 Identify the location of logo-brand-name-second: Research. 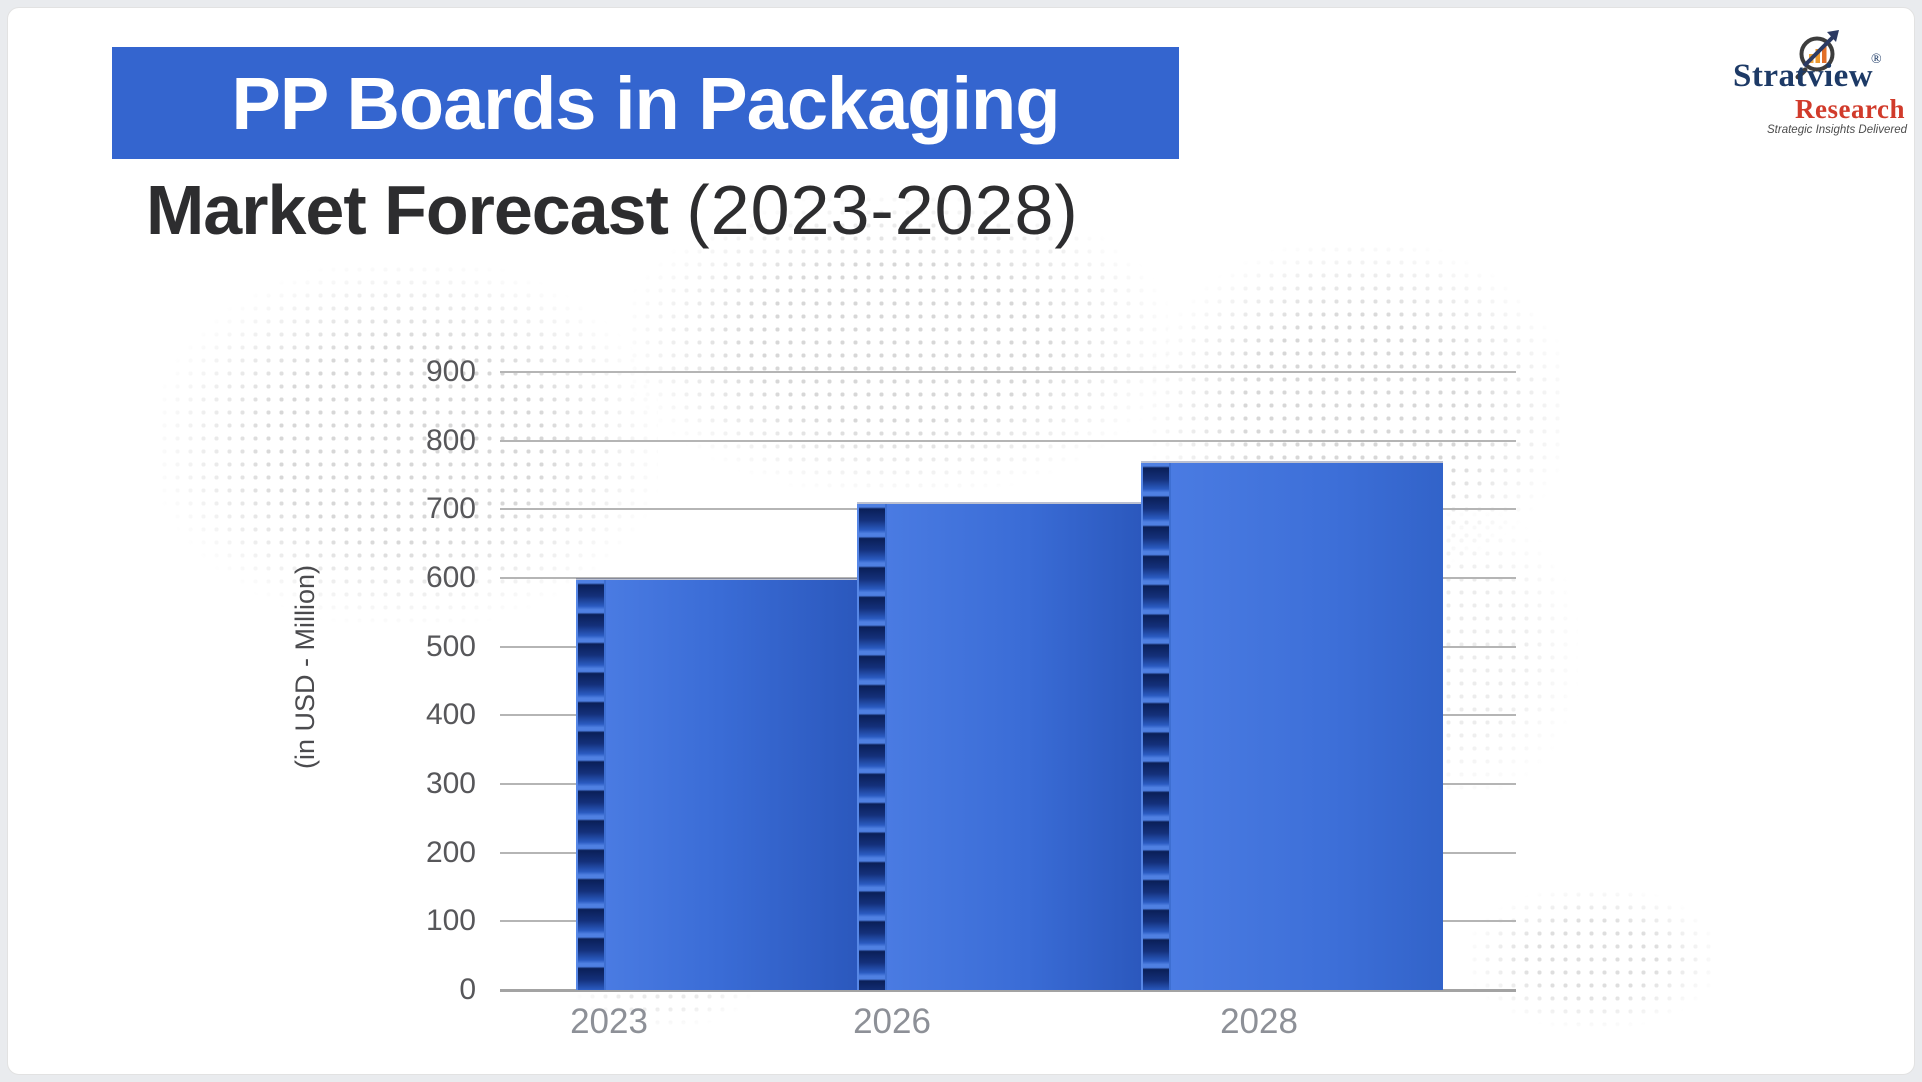
(1850, 109).